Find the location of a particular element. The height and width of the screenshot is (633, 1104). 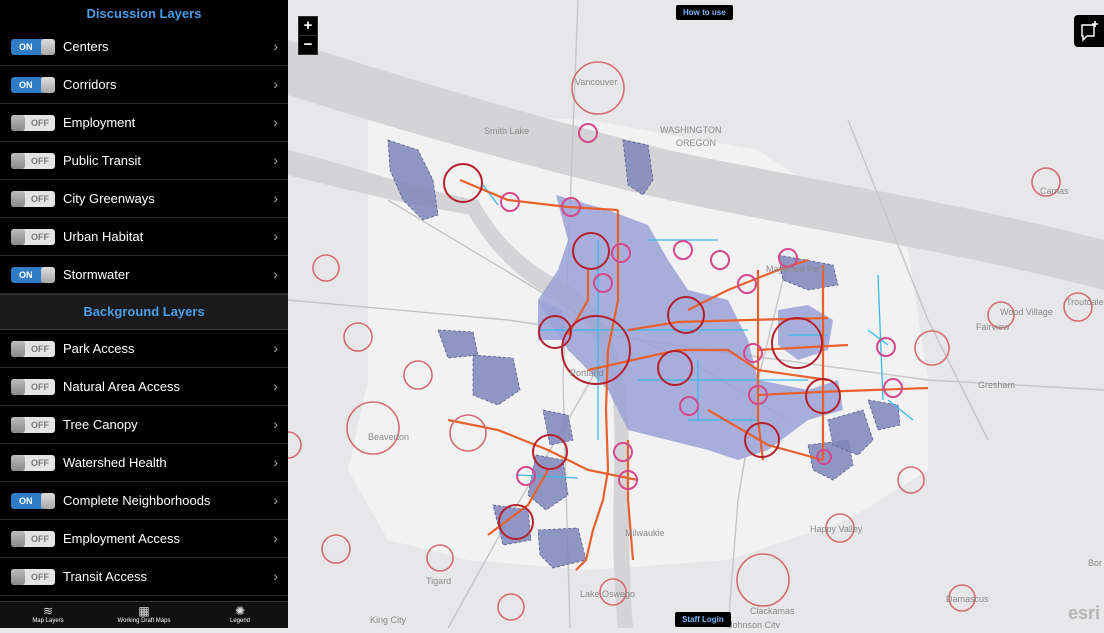

svg-text: Wood Village is located at coordinates (1026, 312).